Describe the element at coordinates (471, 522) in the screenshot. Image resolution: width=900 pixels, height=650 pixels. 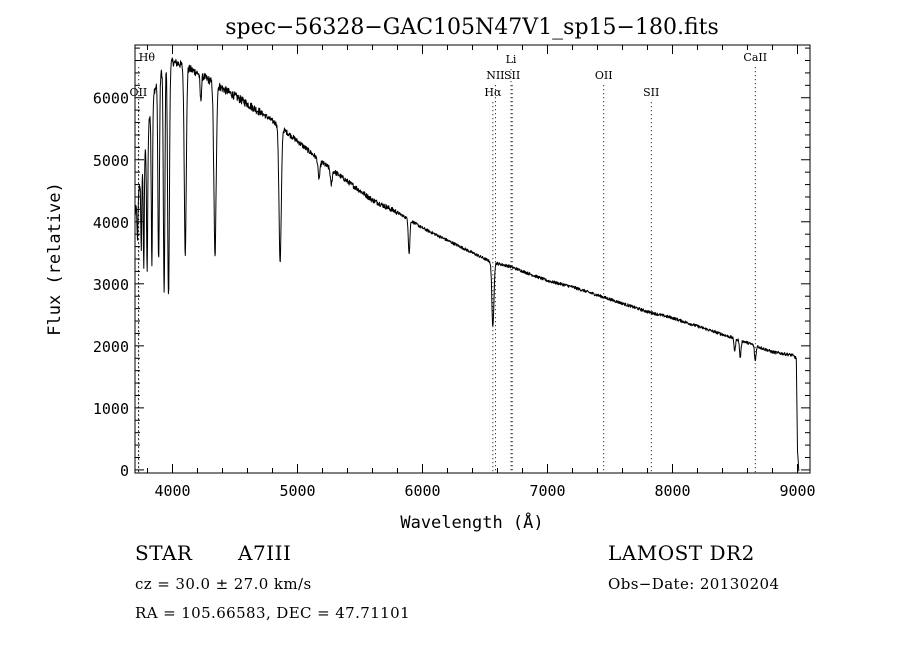
I see `x-axis-label: Wavelength (Å)` at that location.